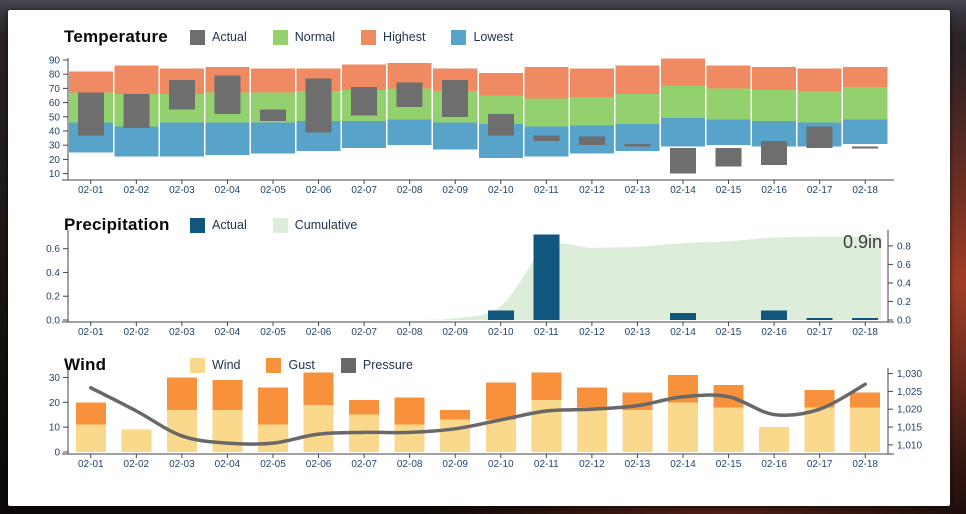 Image resolution: width=966 pixels, height=514 pixels. Describe the element at coordinates (290, 365) in the screenshot. I see `legend-item-gust: Gust` at that location.